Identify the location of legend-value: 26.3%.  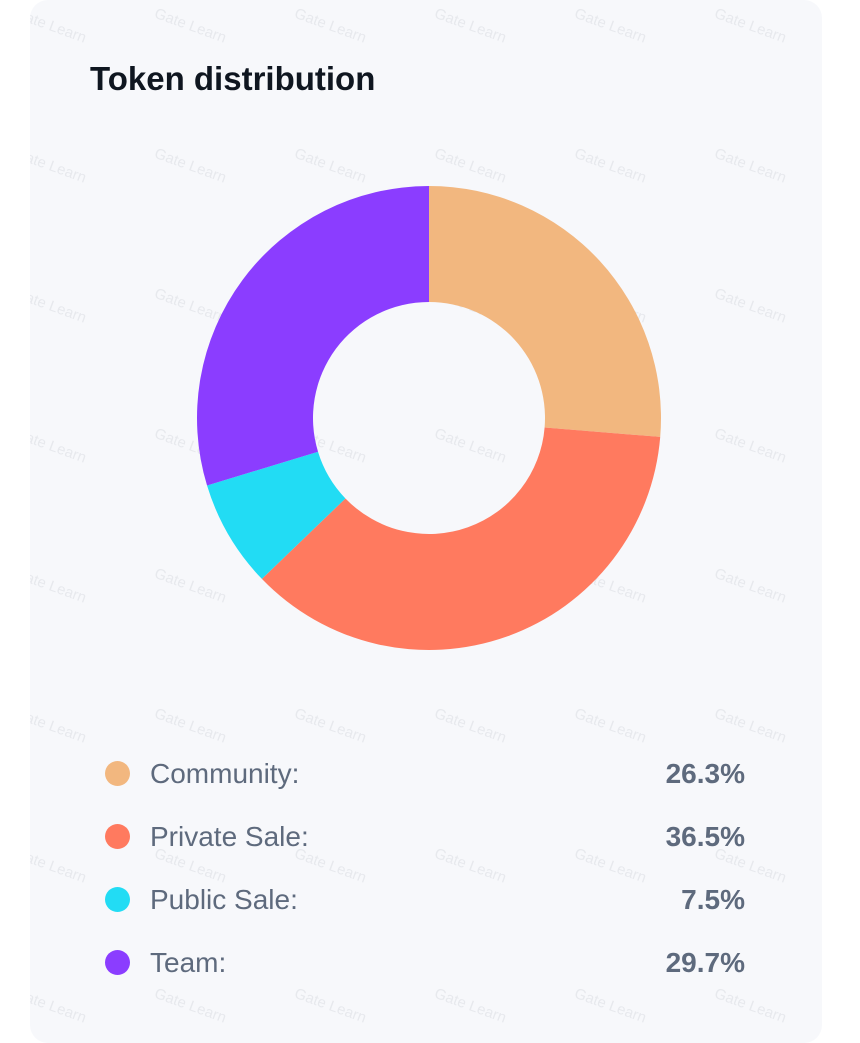
(705, 773).